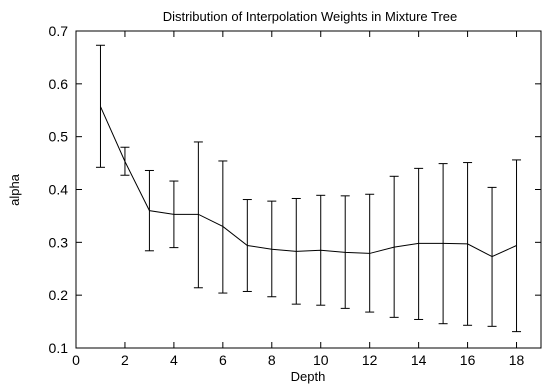 The width and height of the screenshot is (552, 385). Describe the element at coordinates (321, 360) in the screenshot. I see `x-tick-label: 10` at that location.